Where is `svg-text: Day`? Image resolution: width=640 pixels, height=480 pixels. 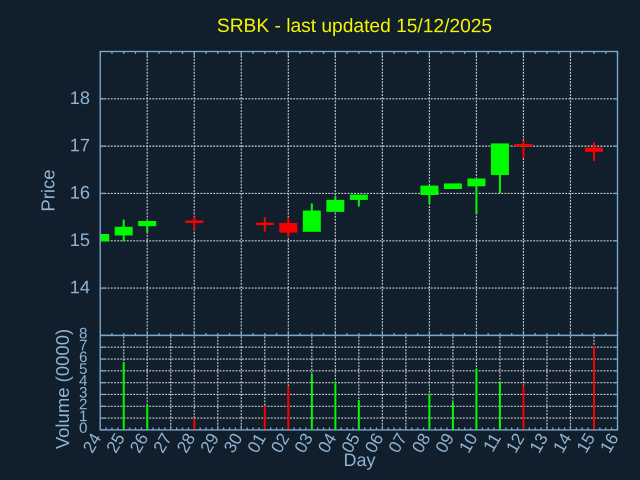
svg-text: Day is located at coordinates (359, 460).